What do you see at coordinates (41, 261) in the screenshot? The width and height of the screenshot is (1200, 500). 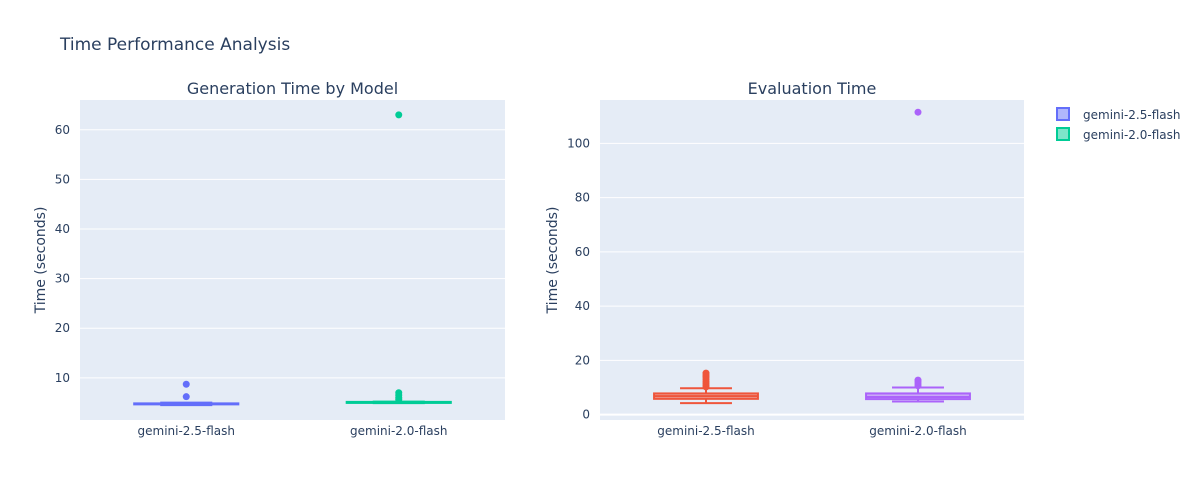 I see `y-axis-title-generation: Time (seconds)` at bounding box center [41, 261].